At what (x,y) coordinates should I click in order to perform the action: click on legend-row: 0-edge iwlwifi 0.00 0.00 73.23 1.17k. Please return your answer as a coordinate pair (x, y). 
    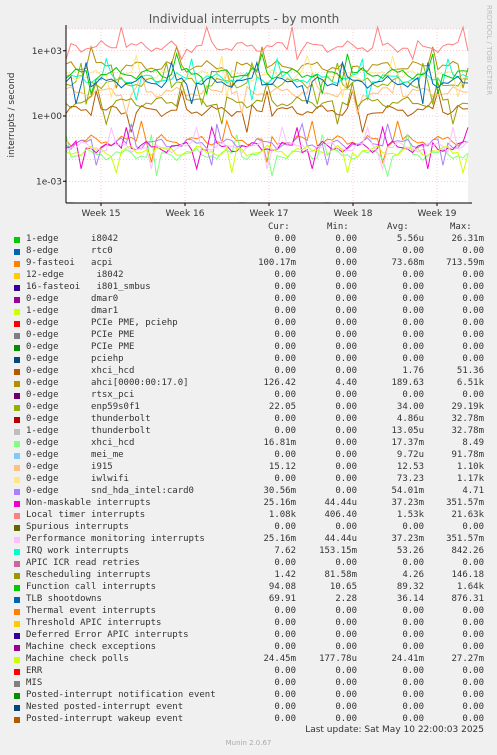
    Looking at the image, I should click on (248, 480).